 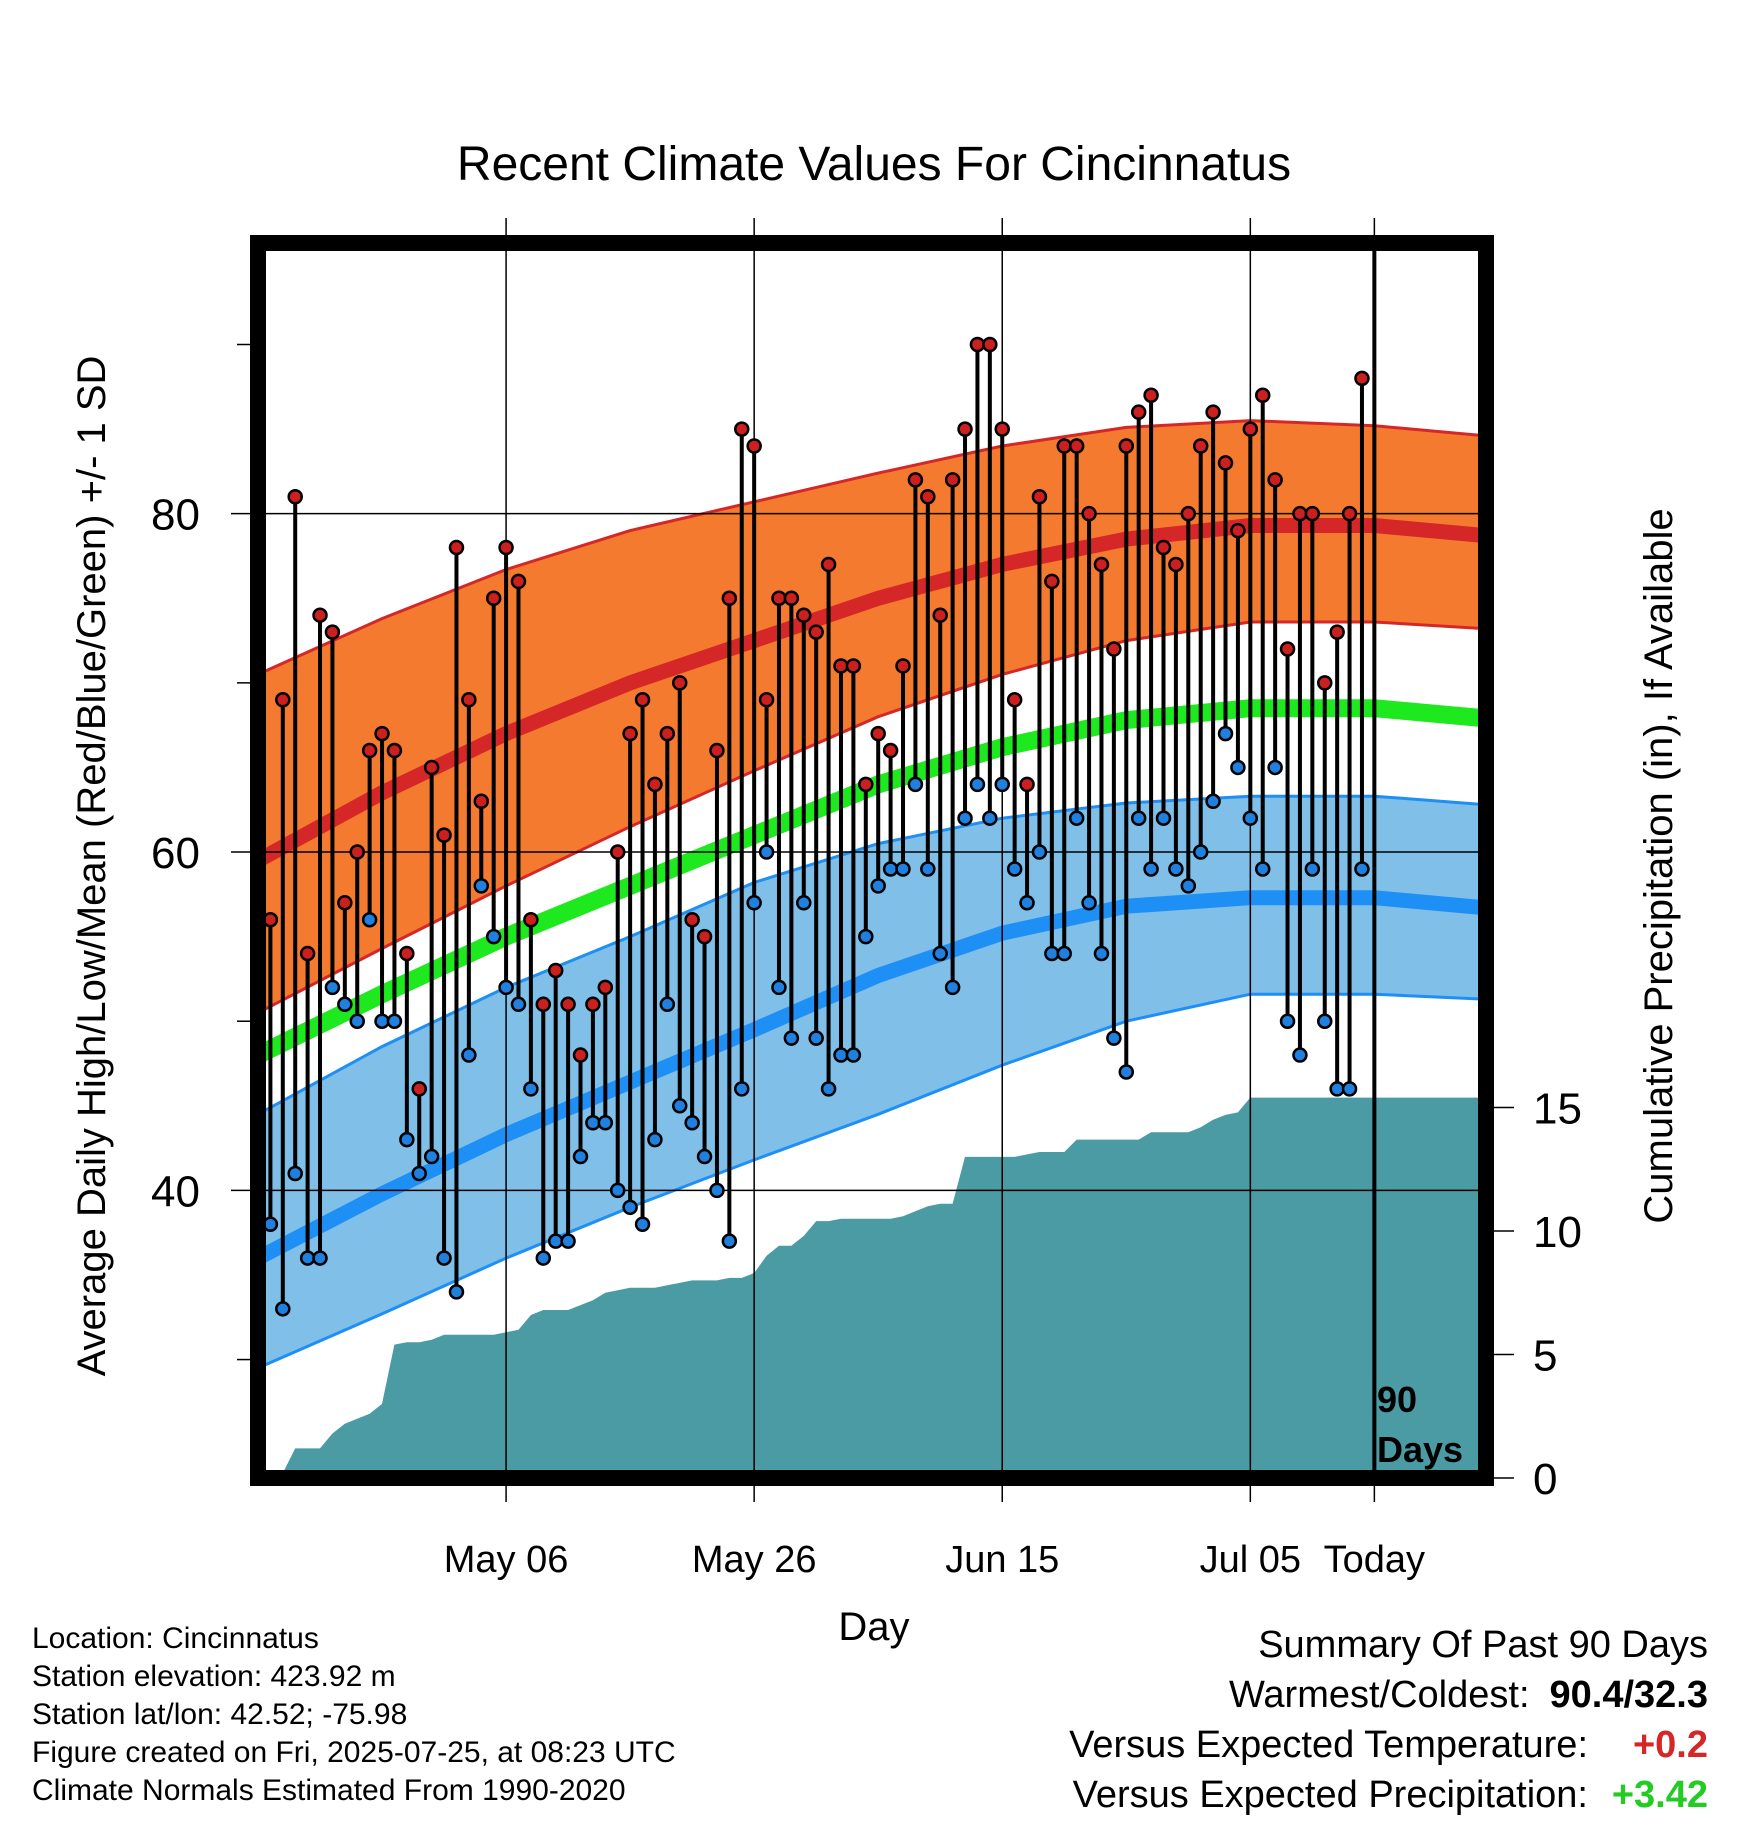 I want to click on temp-anomaly-label: Versus Expected Temperature:, so click(x=1328, y=1745).